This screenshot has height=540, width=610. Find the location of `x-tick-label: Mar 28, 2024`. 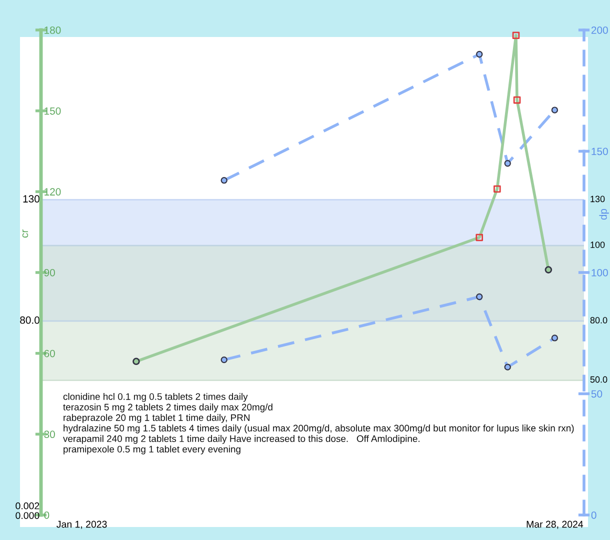

x-tick-label: Mar 28, 2024 is located at coordinates (555, 524).